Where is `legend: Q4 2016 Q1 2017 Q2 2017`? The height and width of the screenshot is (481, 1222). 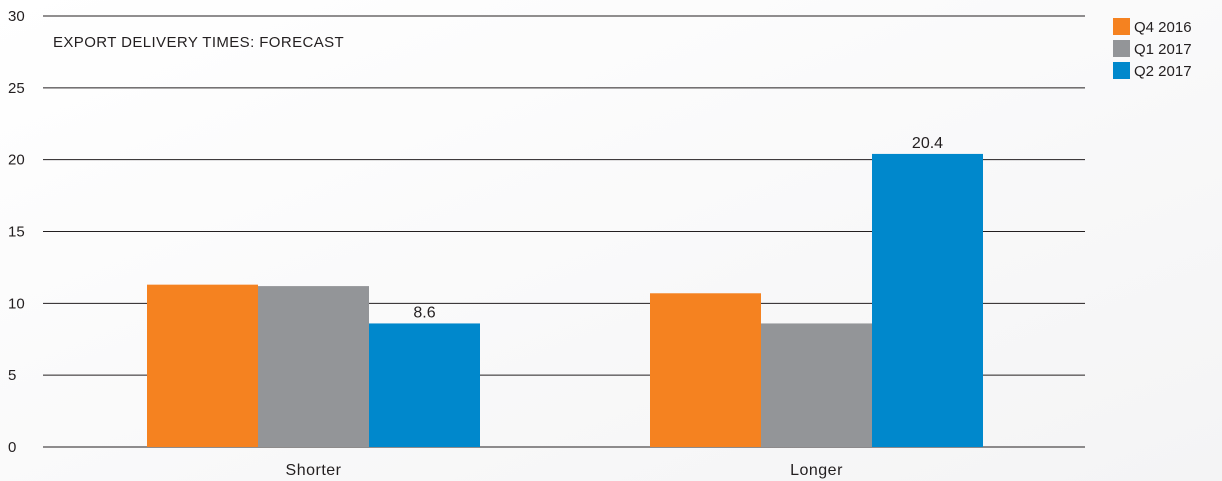
legend: Q4 2016 Q1 2017 Q2 2017 is located at coordinates (1152, 49).